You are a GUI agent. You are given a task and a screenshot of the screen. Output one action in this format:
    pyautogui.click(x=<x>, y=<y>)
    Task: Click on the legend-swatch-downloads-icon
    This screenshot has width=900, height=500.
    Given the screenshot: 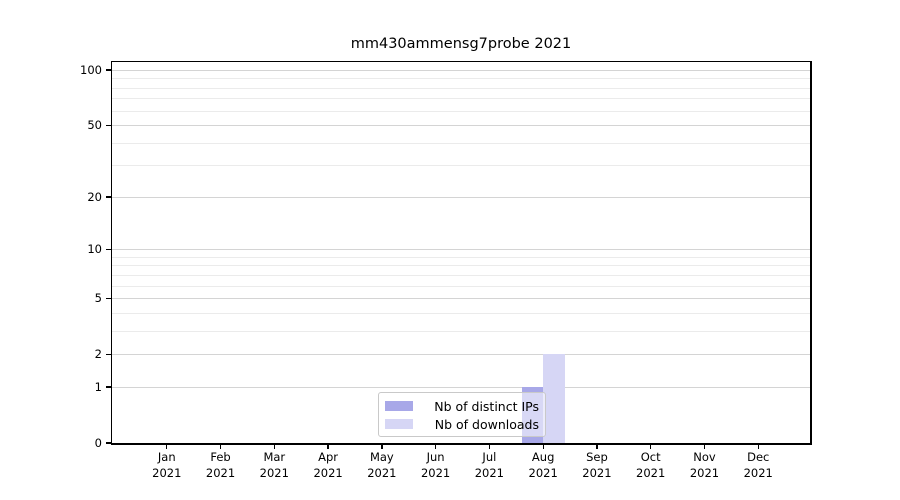 What is the action you would take?
    pyautogui.click(x=399, y=424)
    